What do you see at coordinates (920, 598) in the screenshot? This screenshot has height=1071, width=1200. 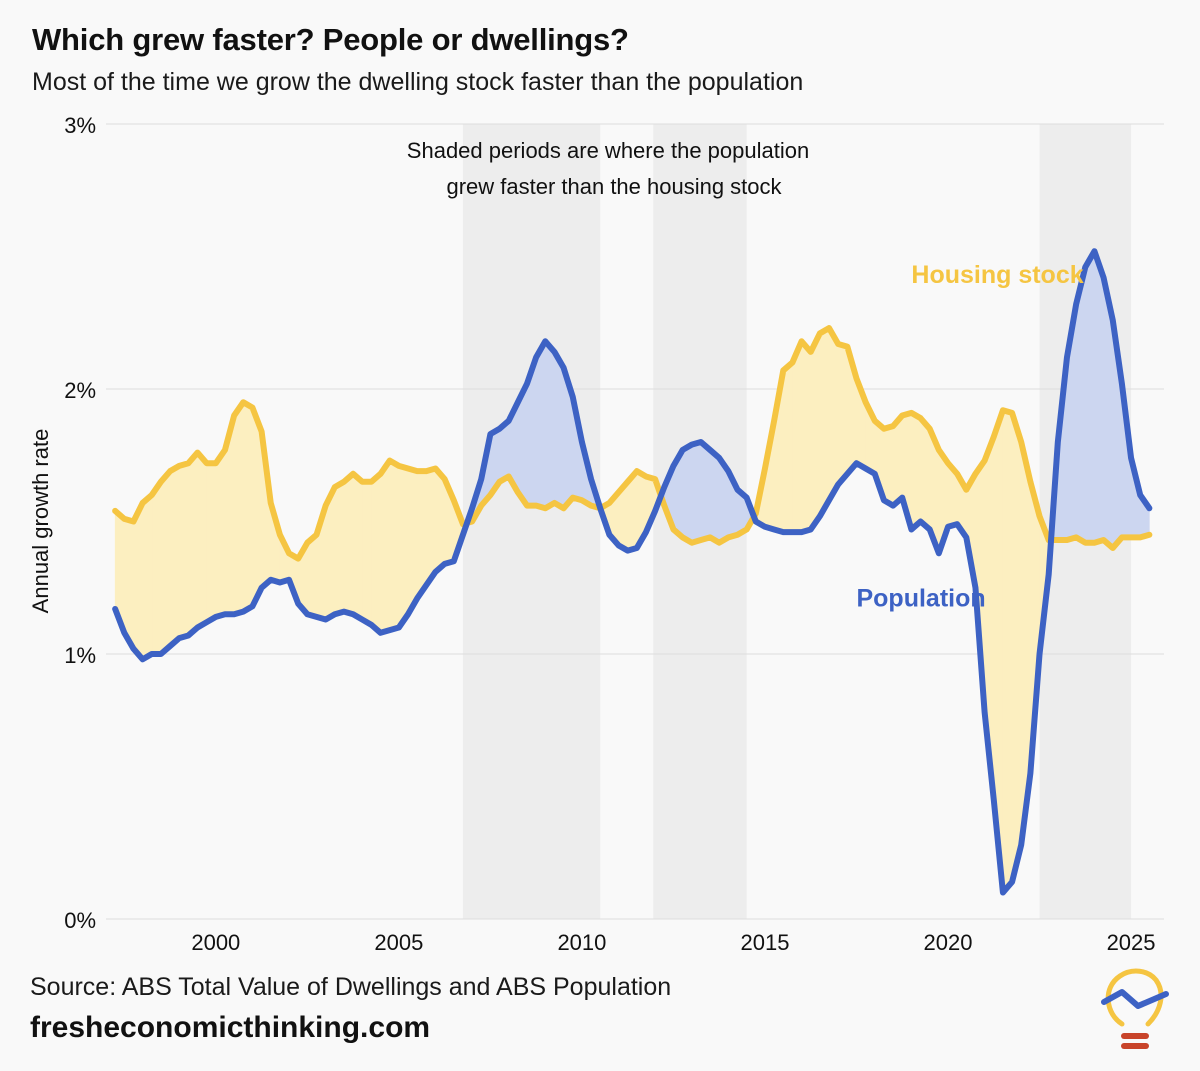 I see `series-label-population: Population` at bounding box center [920, 598].